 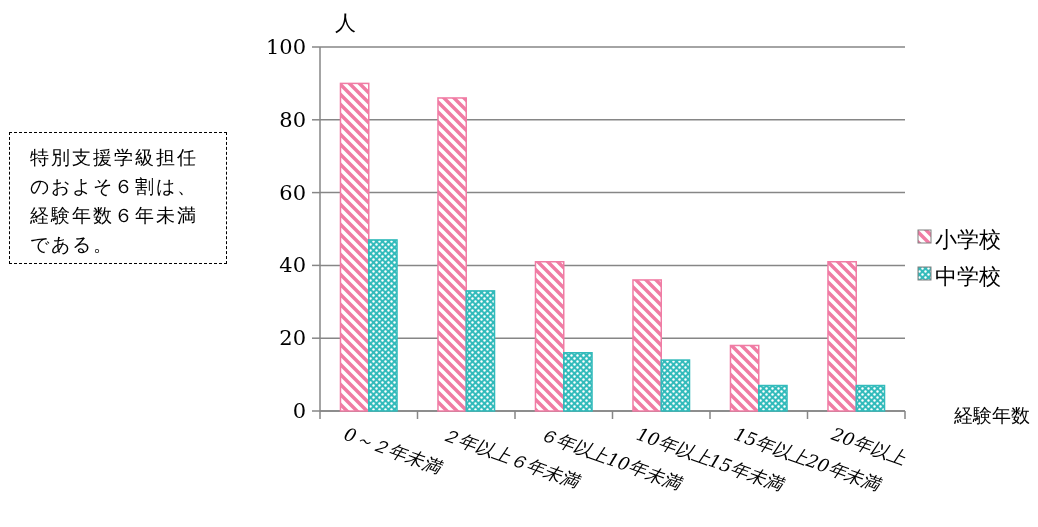 I want to click on x-axis-title: 経験年数, so click(x=991, y=415).